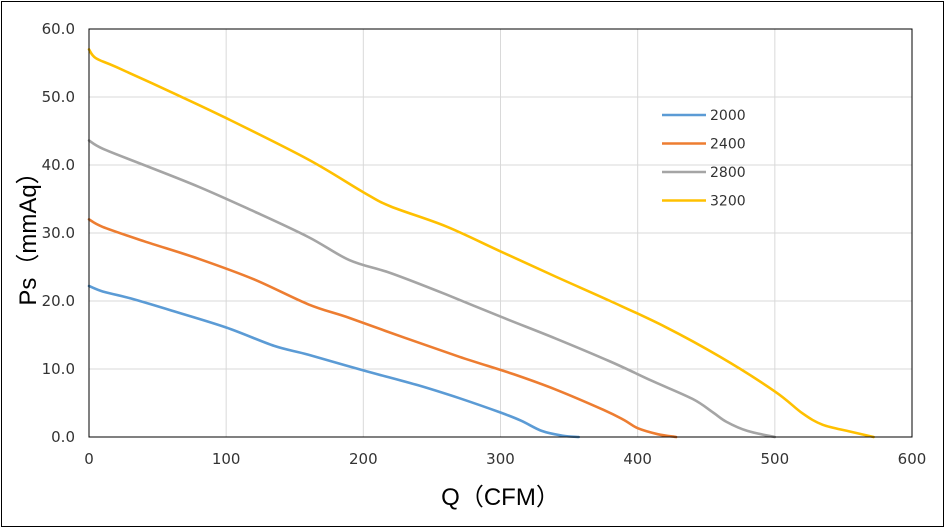 The image size is (947, 530). I want to click on y-tick-label: 60.0, so click(58, 29).